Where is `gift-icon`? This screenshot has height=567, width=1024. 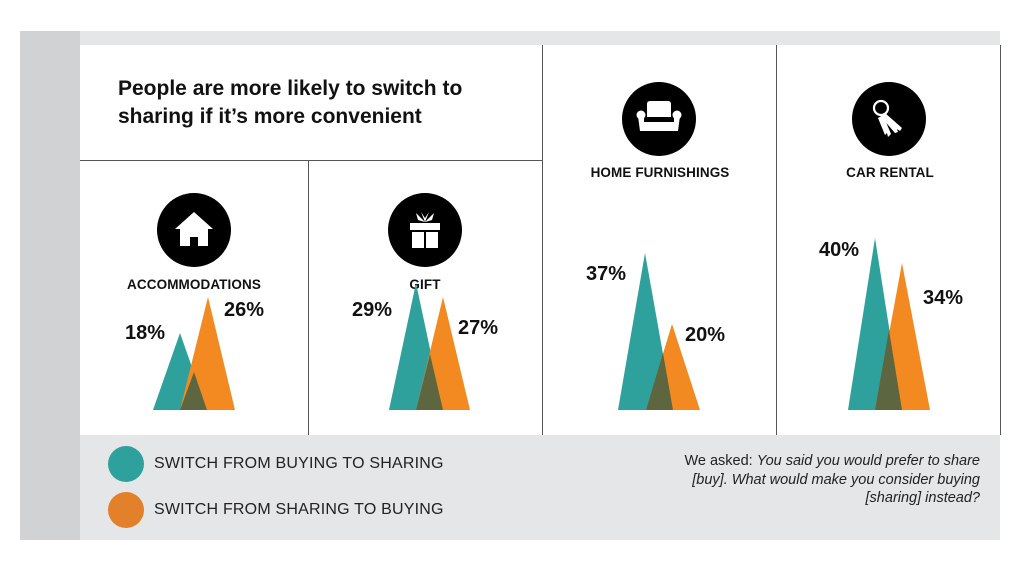
gift-icon is located at coordinates (425, 230).